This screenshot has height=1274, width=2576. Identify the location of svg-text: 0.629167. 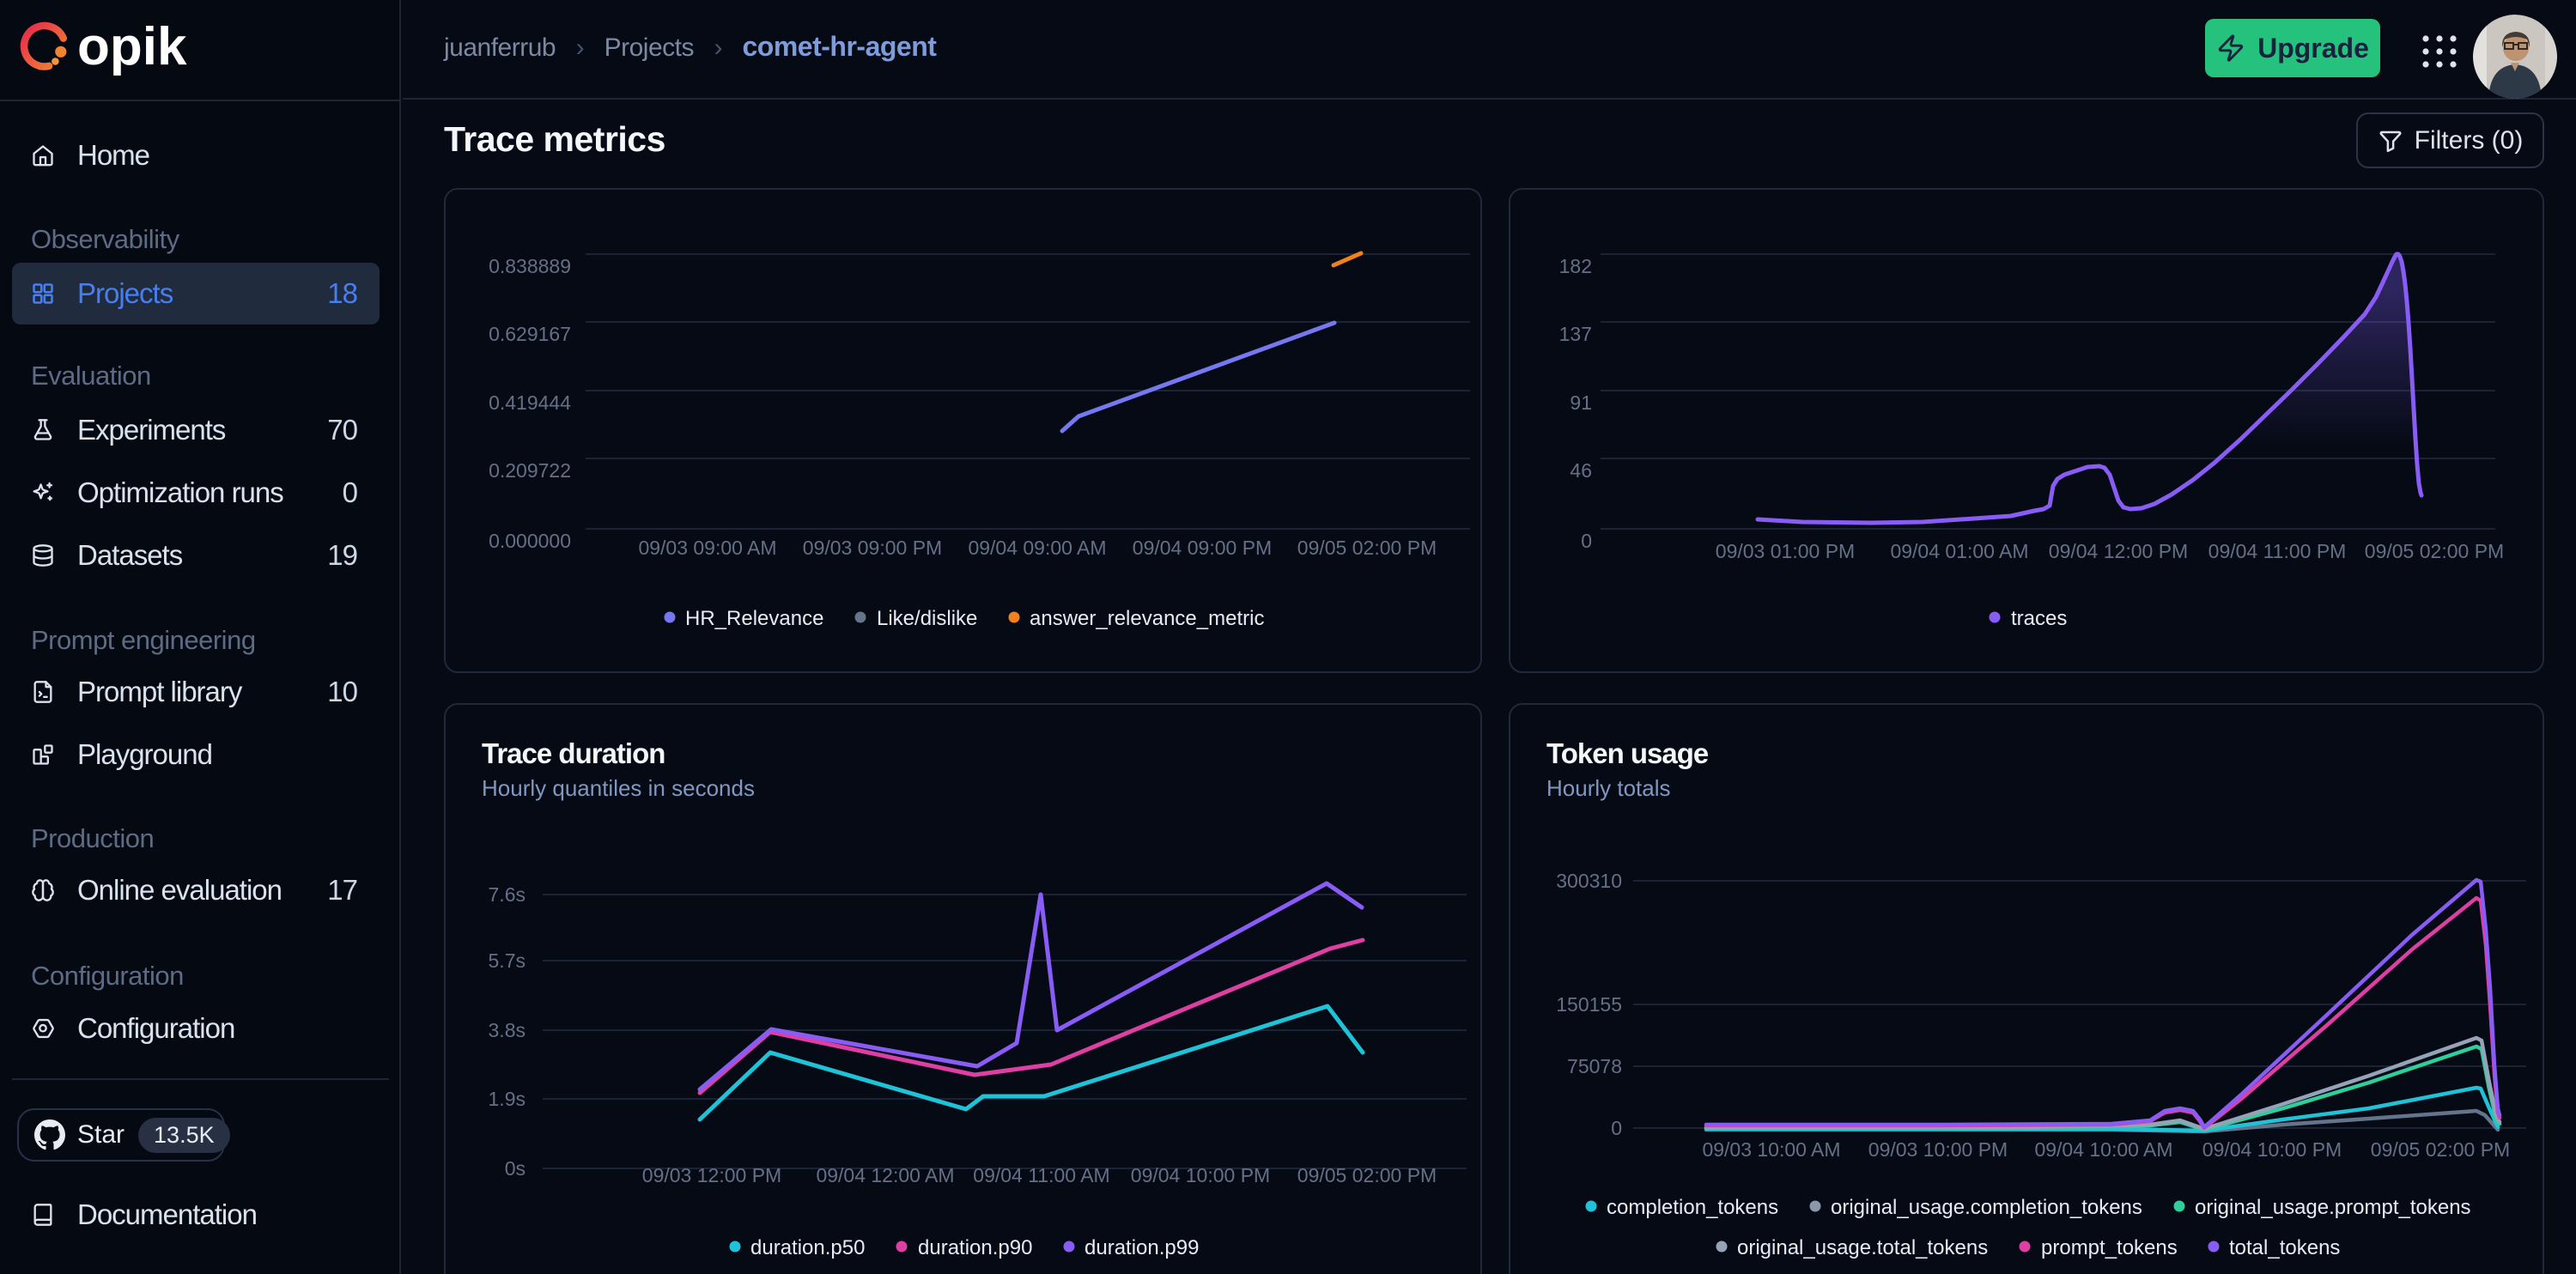
(530, 334).